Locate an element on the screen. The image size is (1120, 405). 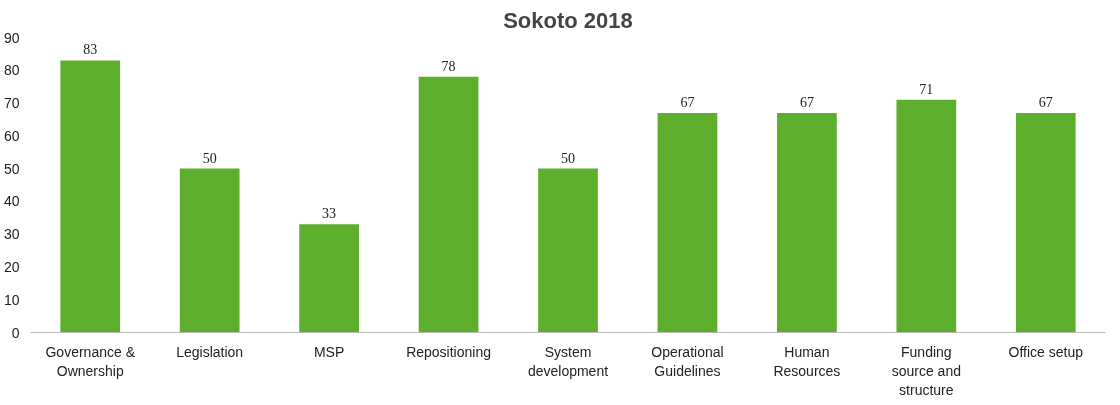
x-tick-label: Office setup is located at coordinates (1046, 351).